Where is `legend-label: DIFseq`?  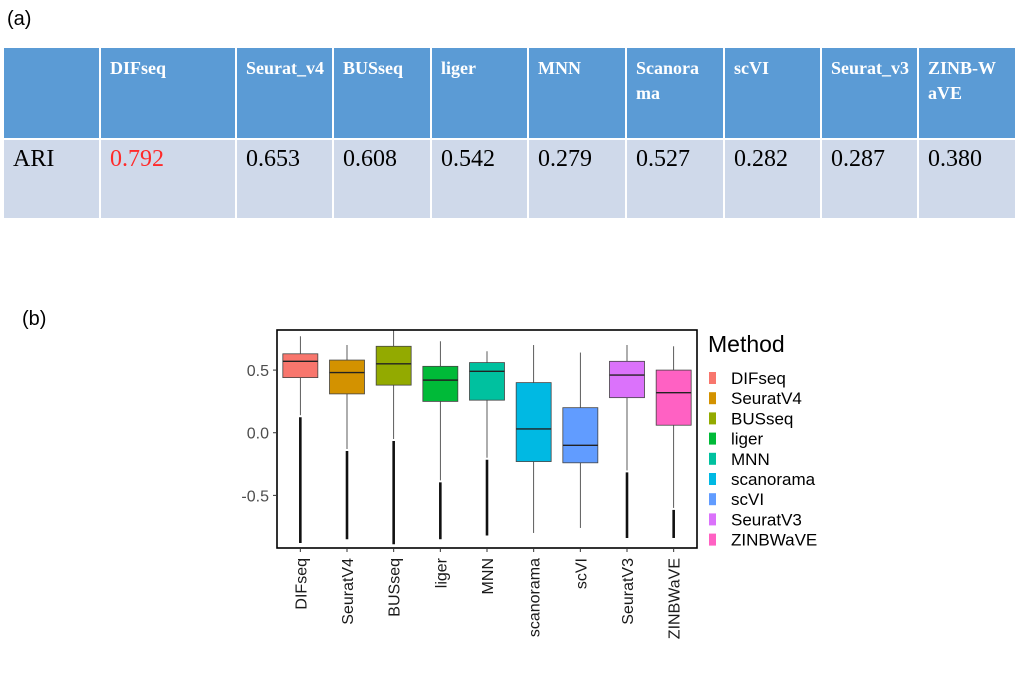
legend-label: DIFseq is located at coordinates (758, 378).